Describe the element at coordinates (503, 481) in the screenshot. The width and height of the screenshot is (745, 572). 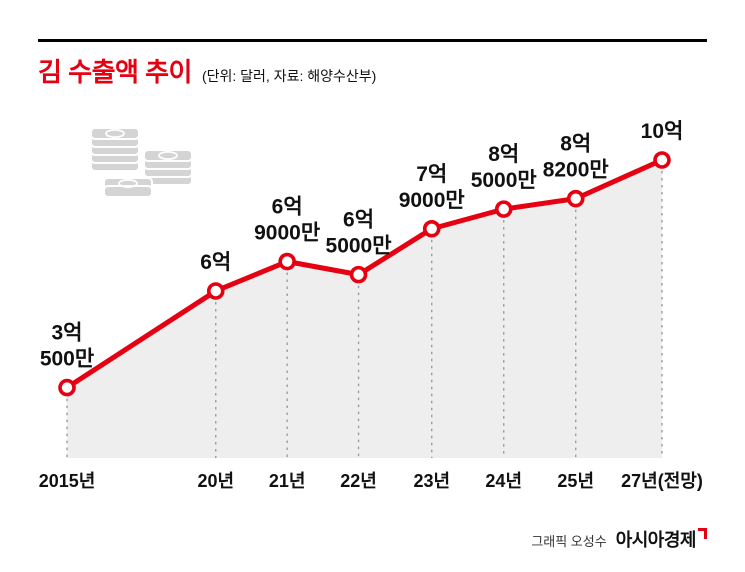
I see `x-axis-label: 24년` at that location.